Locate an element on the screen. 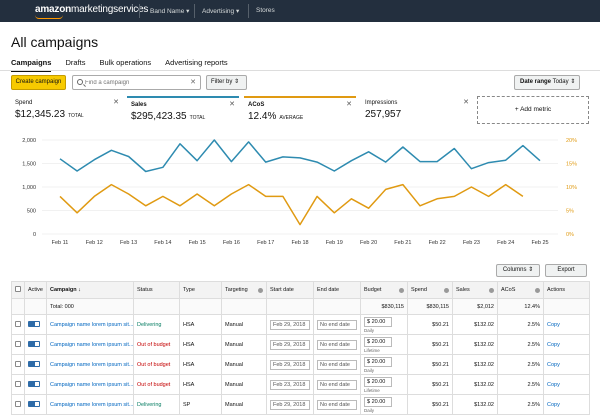 The image size is (600, 417). metric-card-impressions: Impressions ✕ 257,957 is located at coordinates (417, 110).